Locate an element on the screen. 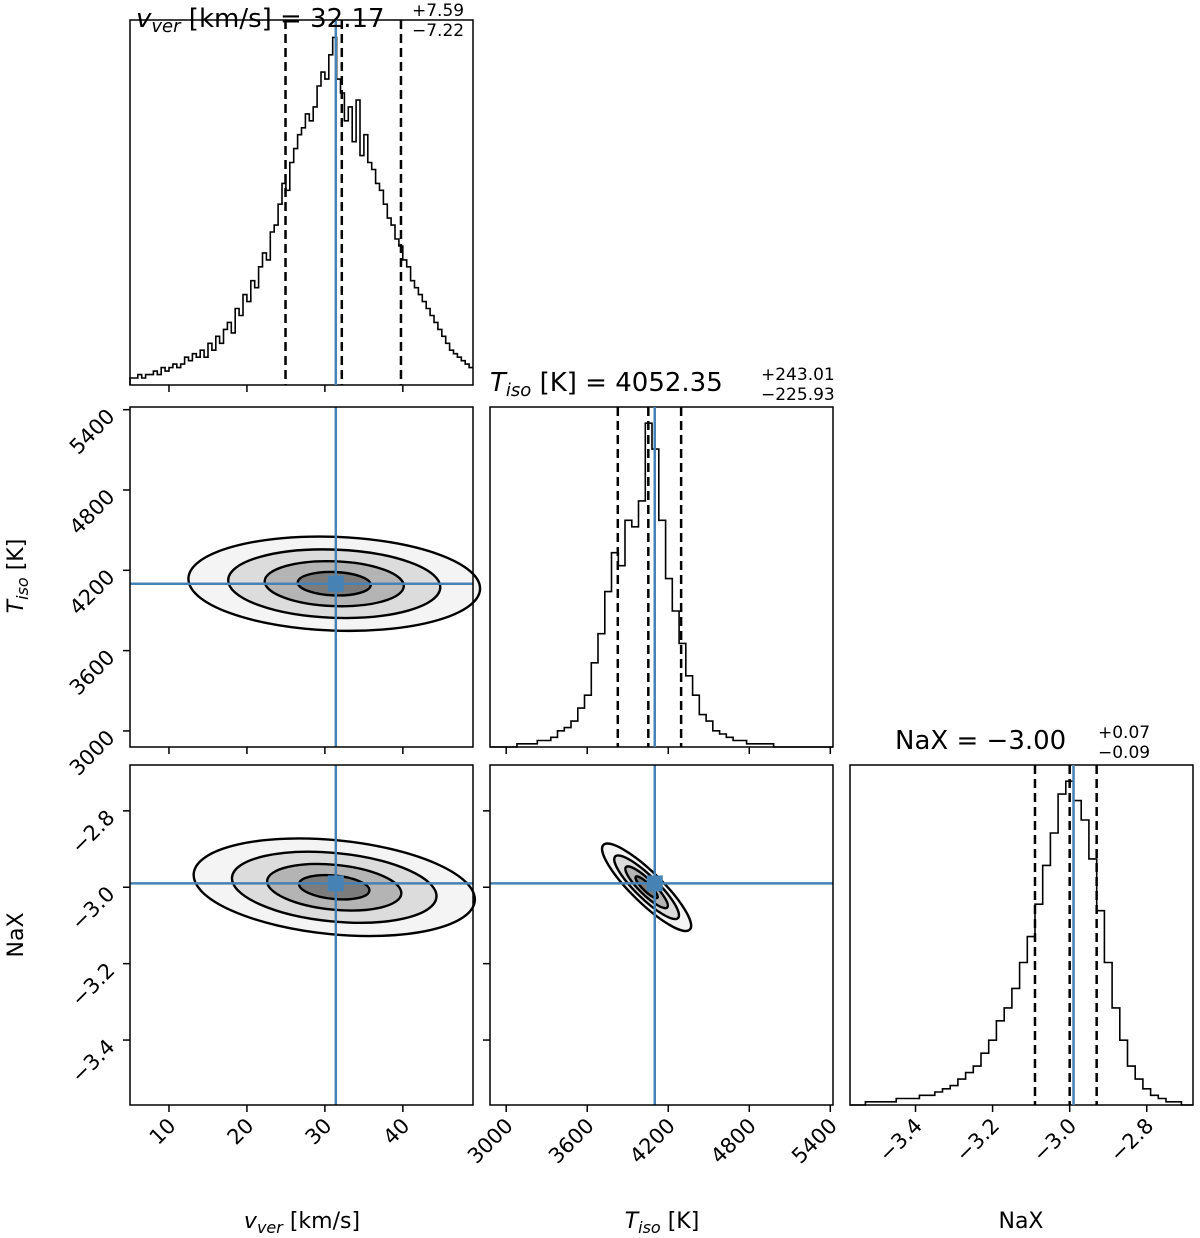 This screenshot has width=1200, height=1238. tiso-title-sym: T is located at coordinates (499, 383).